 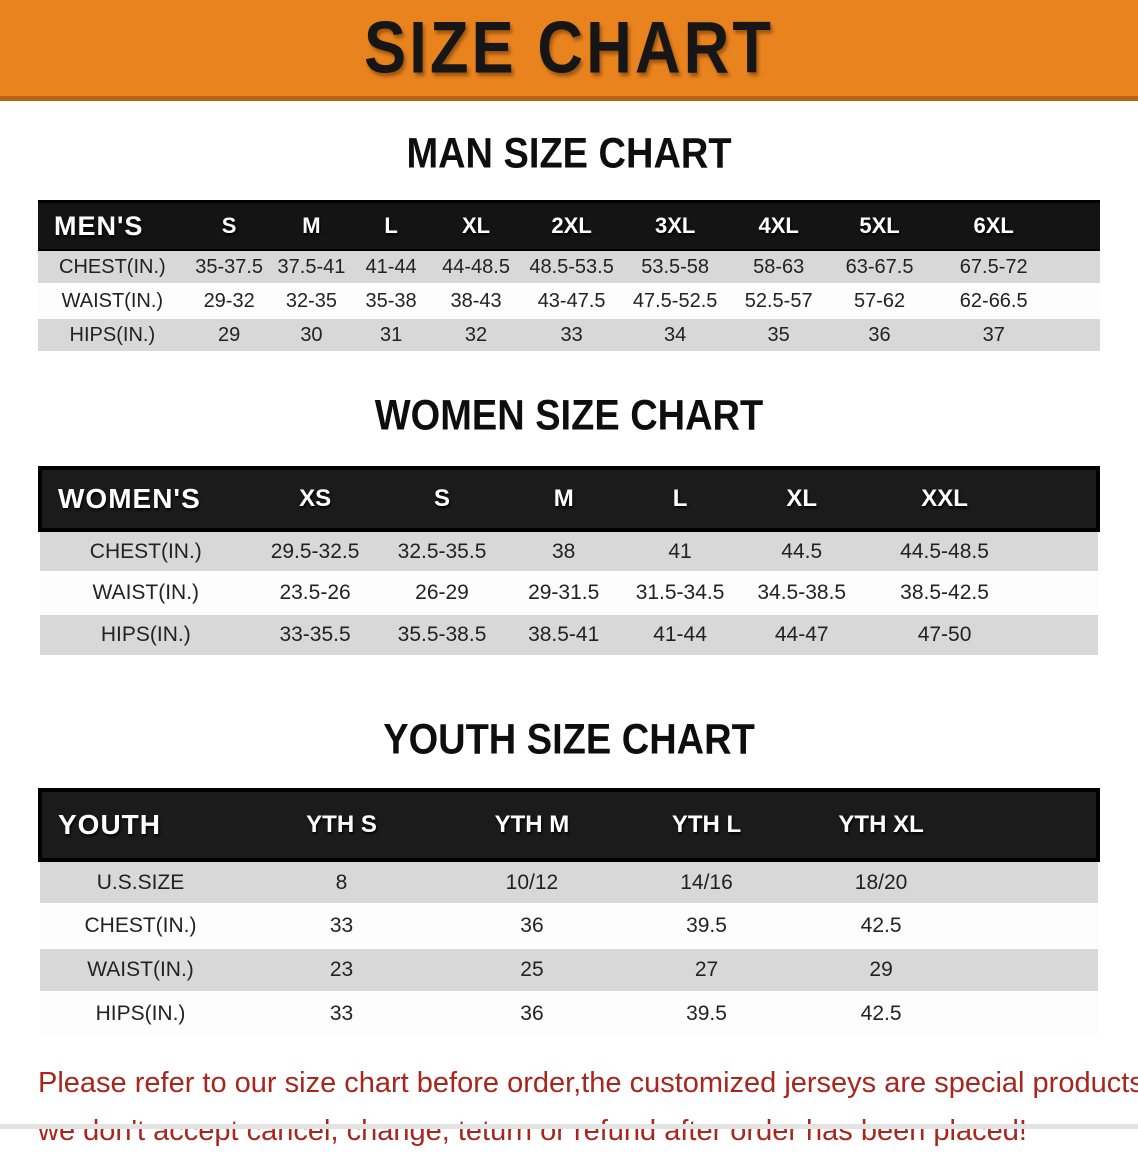 What do you see at coordinates (311, 267) in the screenshot?
I see `size-cell: 37.5-41` at bounding box center [311, 267].